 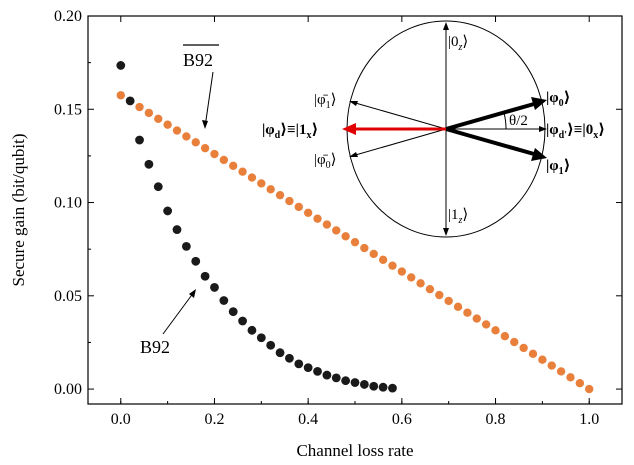 I want to click on b92bar-arrowhead, so click(x=205, y=124).